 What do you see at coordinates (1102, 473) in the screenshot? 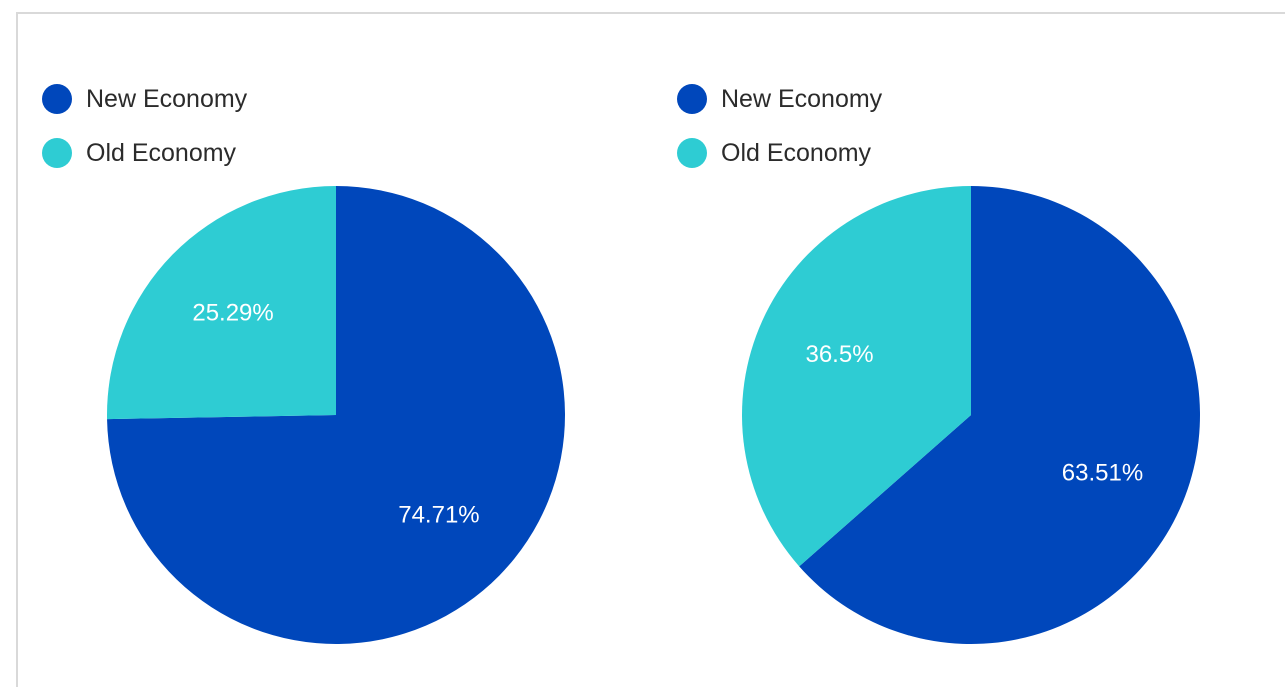
I see `slice-data-label: 63.51%` at bounding box center [1102, 473].